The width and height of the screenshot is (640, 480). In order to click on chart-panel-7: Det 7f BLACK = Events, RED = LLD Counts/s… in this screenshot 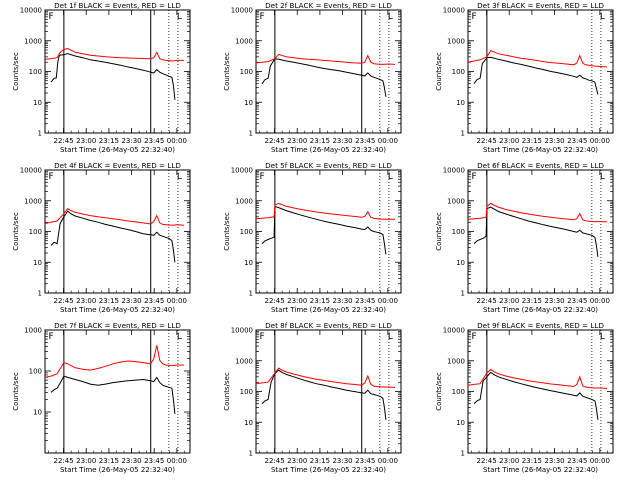, I will do `click(101, 397)`.